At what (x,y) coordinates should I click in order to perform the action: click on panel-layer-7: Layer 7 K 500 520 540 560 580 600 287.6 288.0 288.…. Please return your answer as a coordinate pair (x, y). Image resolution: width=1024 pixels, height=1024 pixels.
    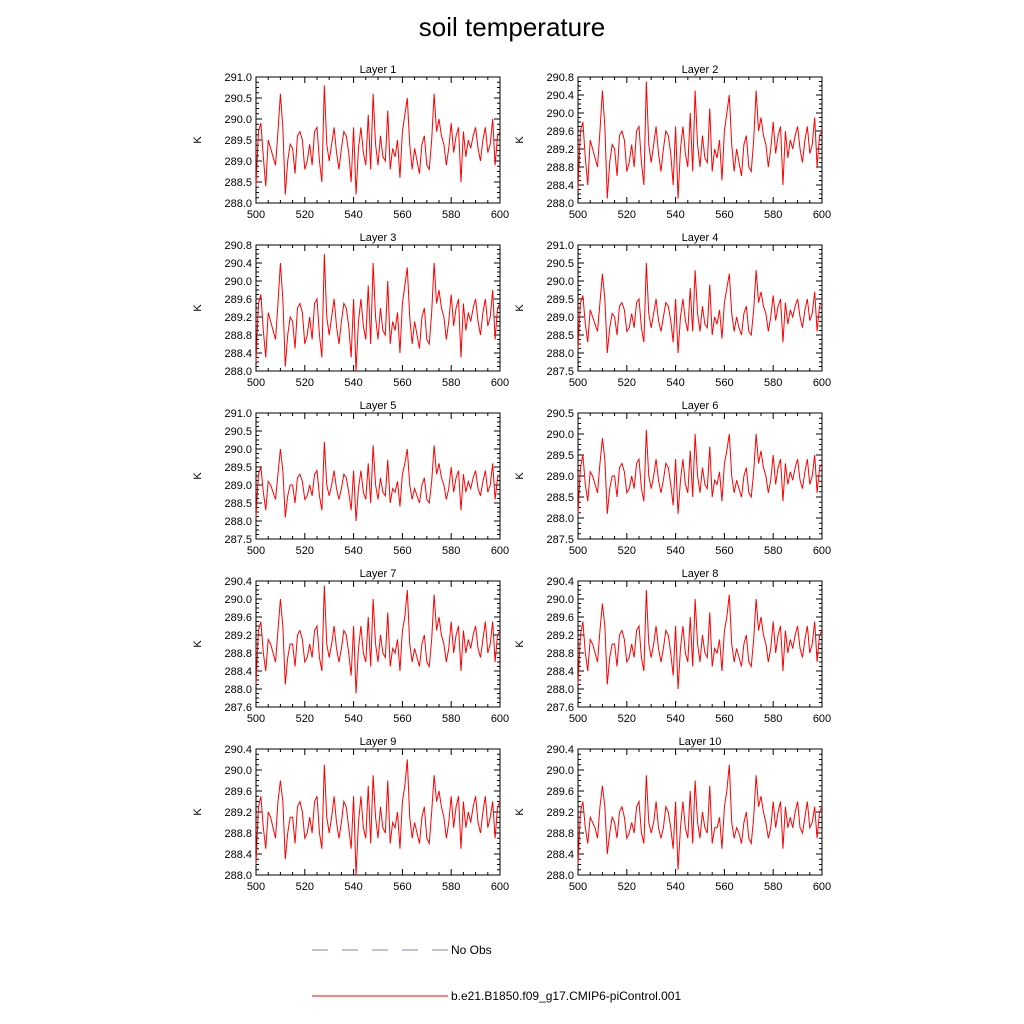
    Looking at the image, I should click on (350, 646).